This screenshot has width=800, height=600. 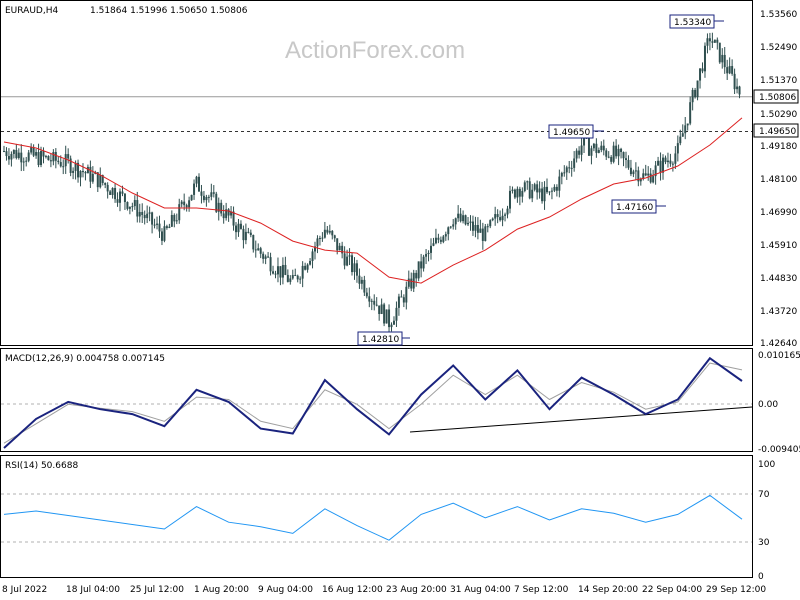 I want to click on price-tick-label: 1.51370, so click(x=778, y=81).